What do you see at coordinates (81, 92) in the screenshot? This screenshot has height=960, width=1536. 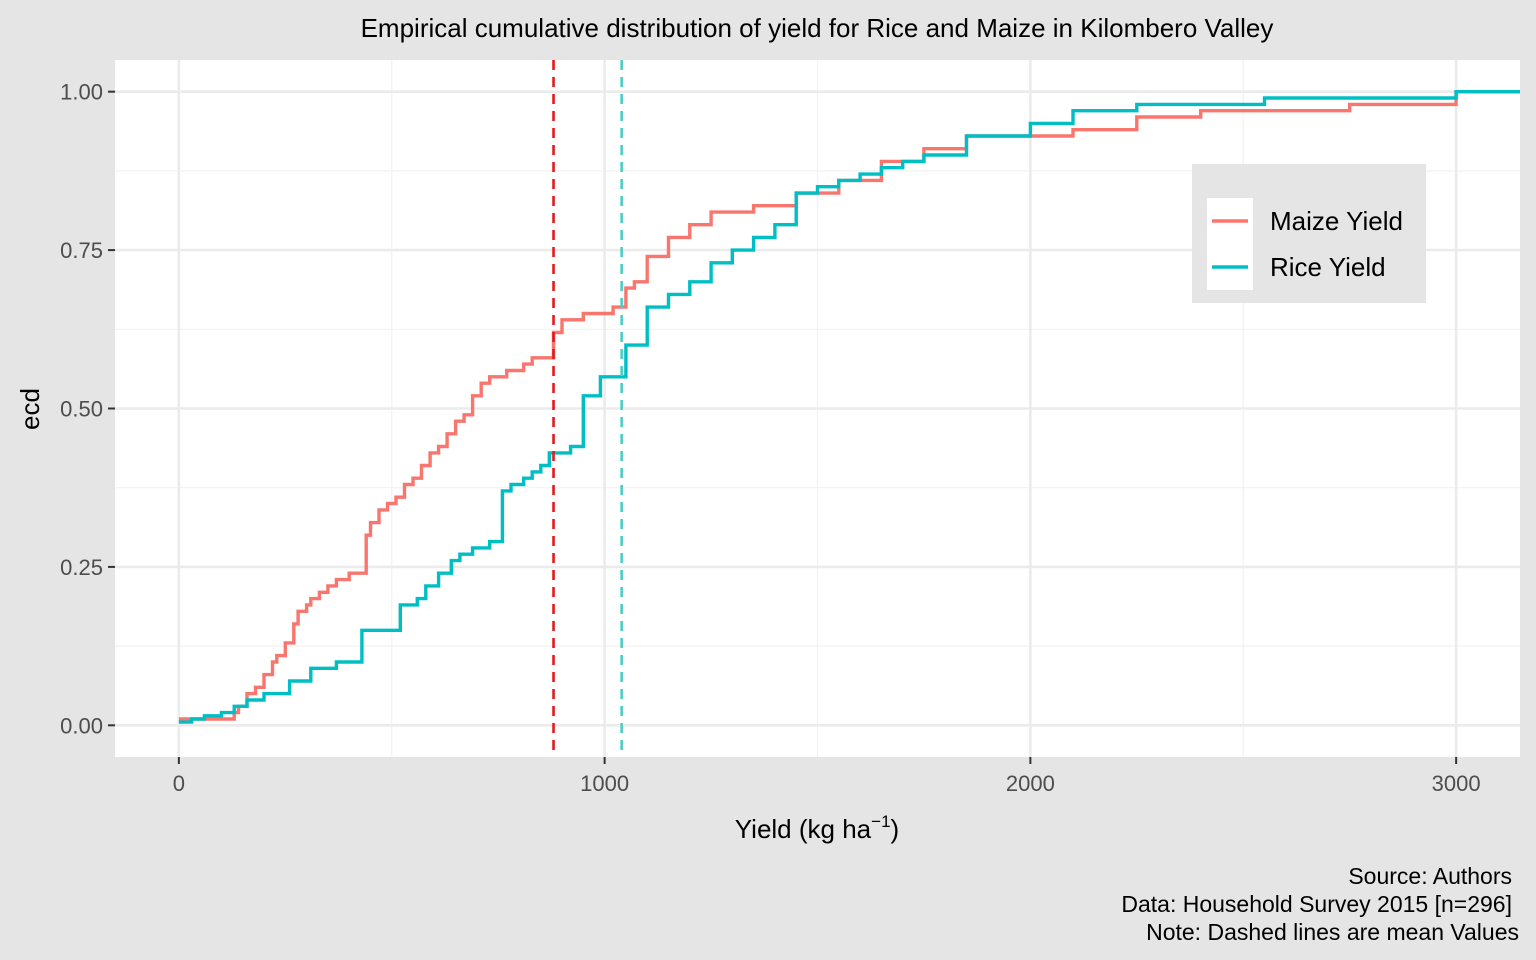 I see `y-tick-label: 1.00` at bounding box center [81, 92].